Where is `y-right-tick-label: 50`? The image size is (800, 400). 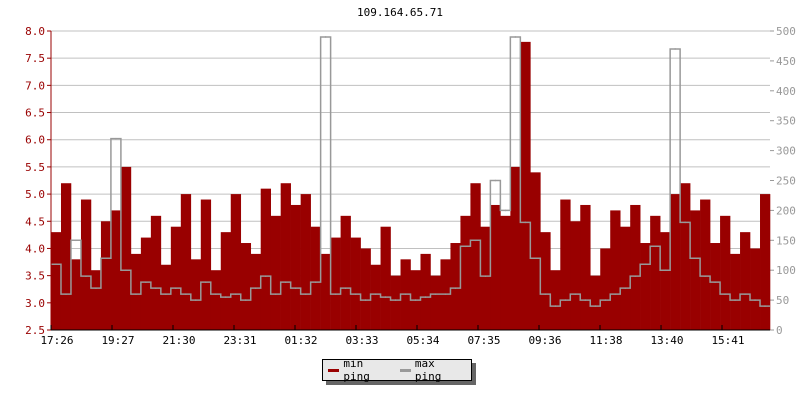 y-right-tick-label: 50 is located at coordinates (782, 300).